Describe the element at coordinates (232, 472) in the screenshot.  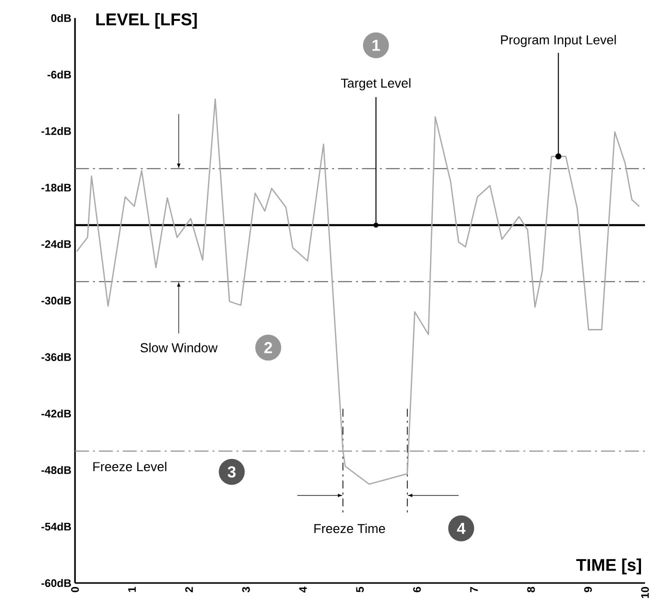
I see `annotation: 3` at that location.